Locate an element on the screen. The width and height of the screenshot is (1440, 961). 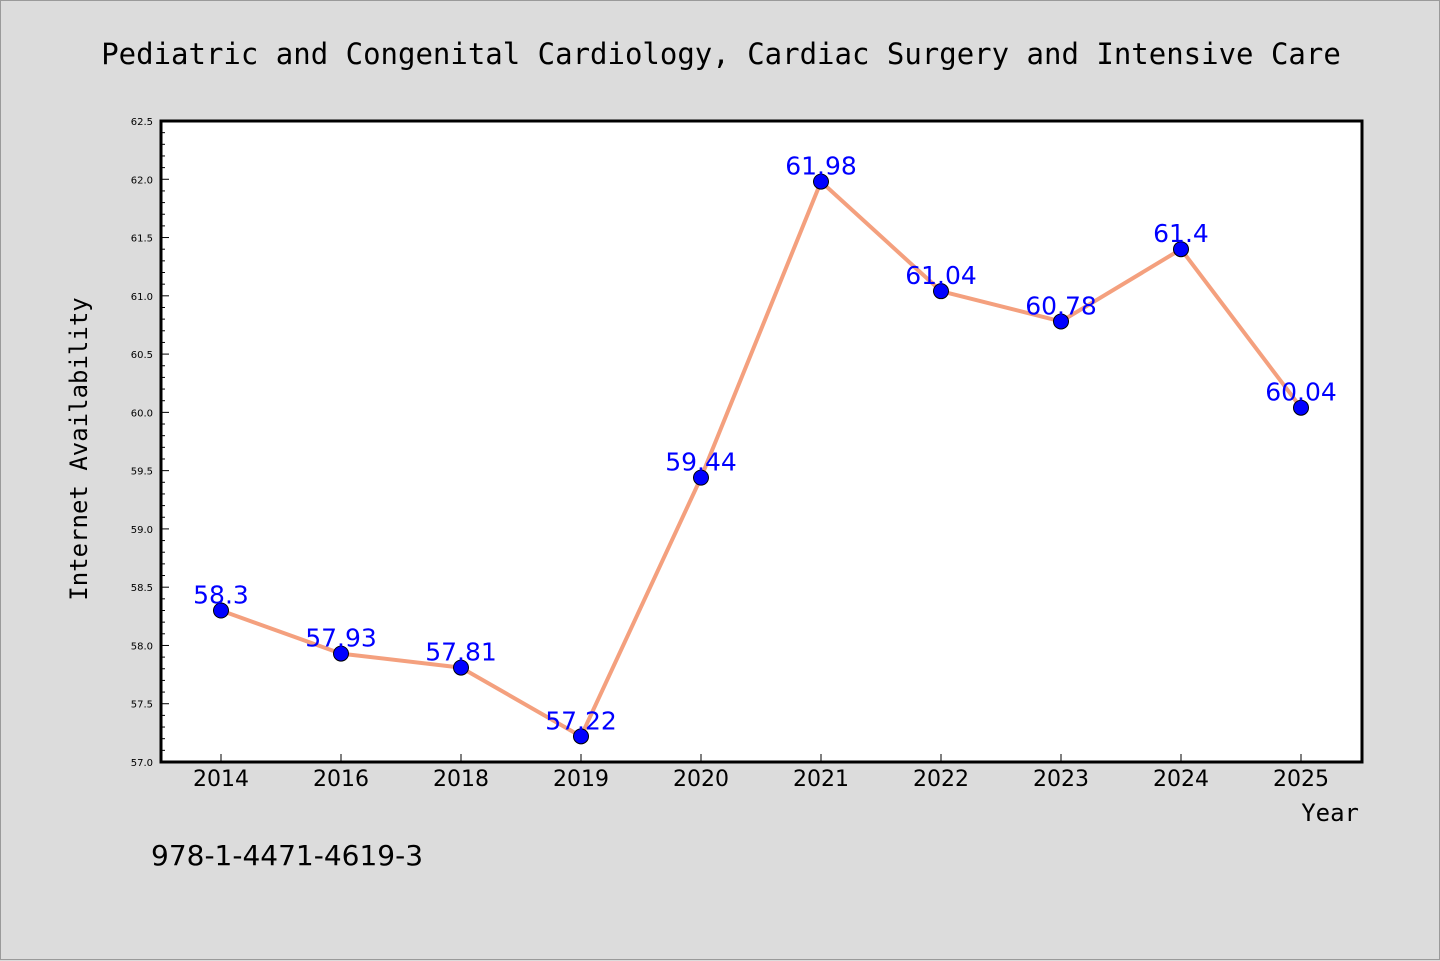
data-label: 57.81 is located at coordinates (461, 652).